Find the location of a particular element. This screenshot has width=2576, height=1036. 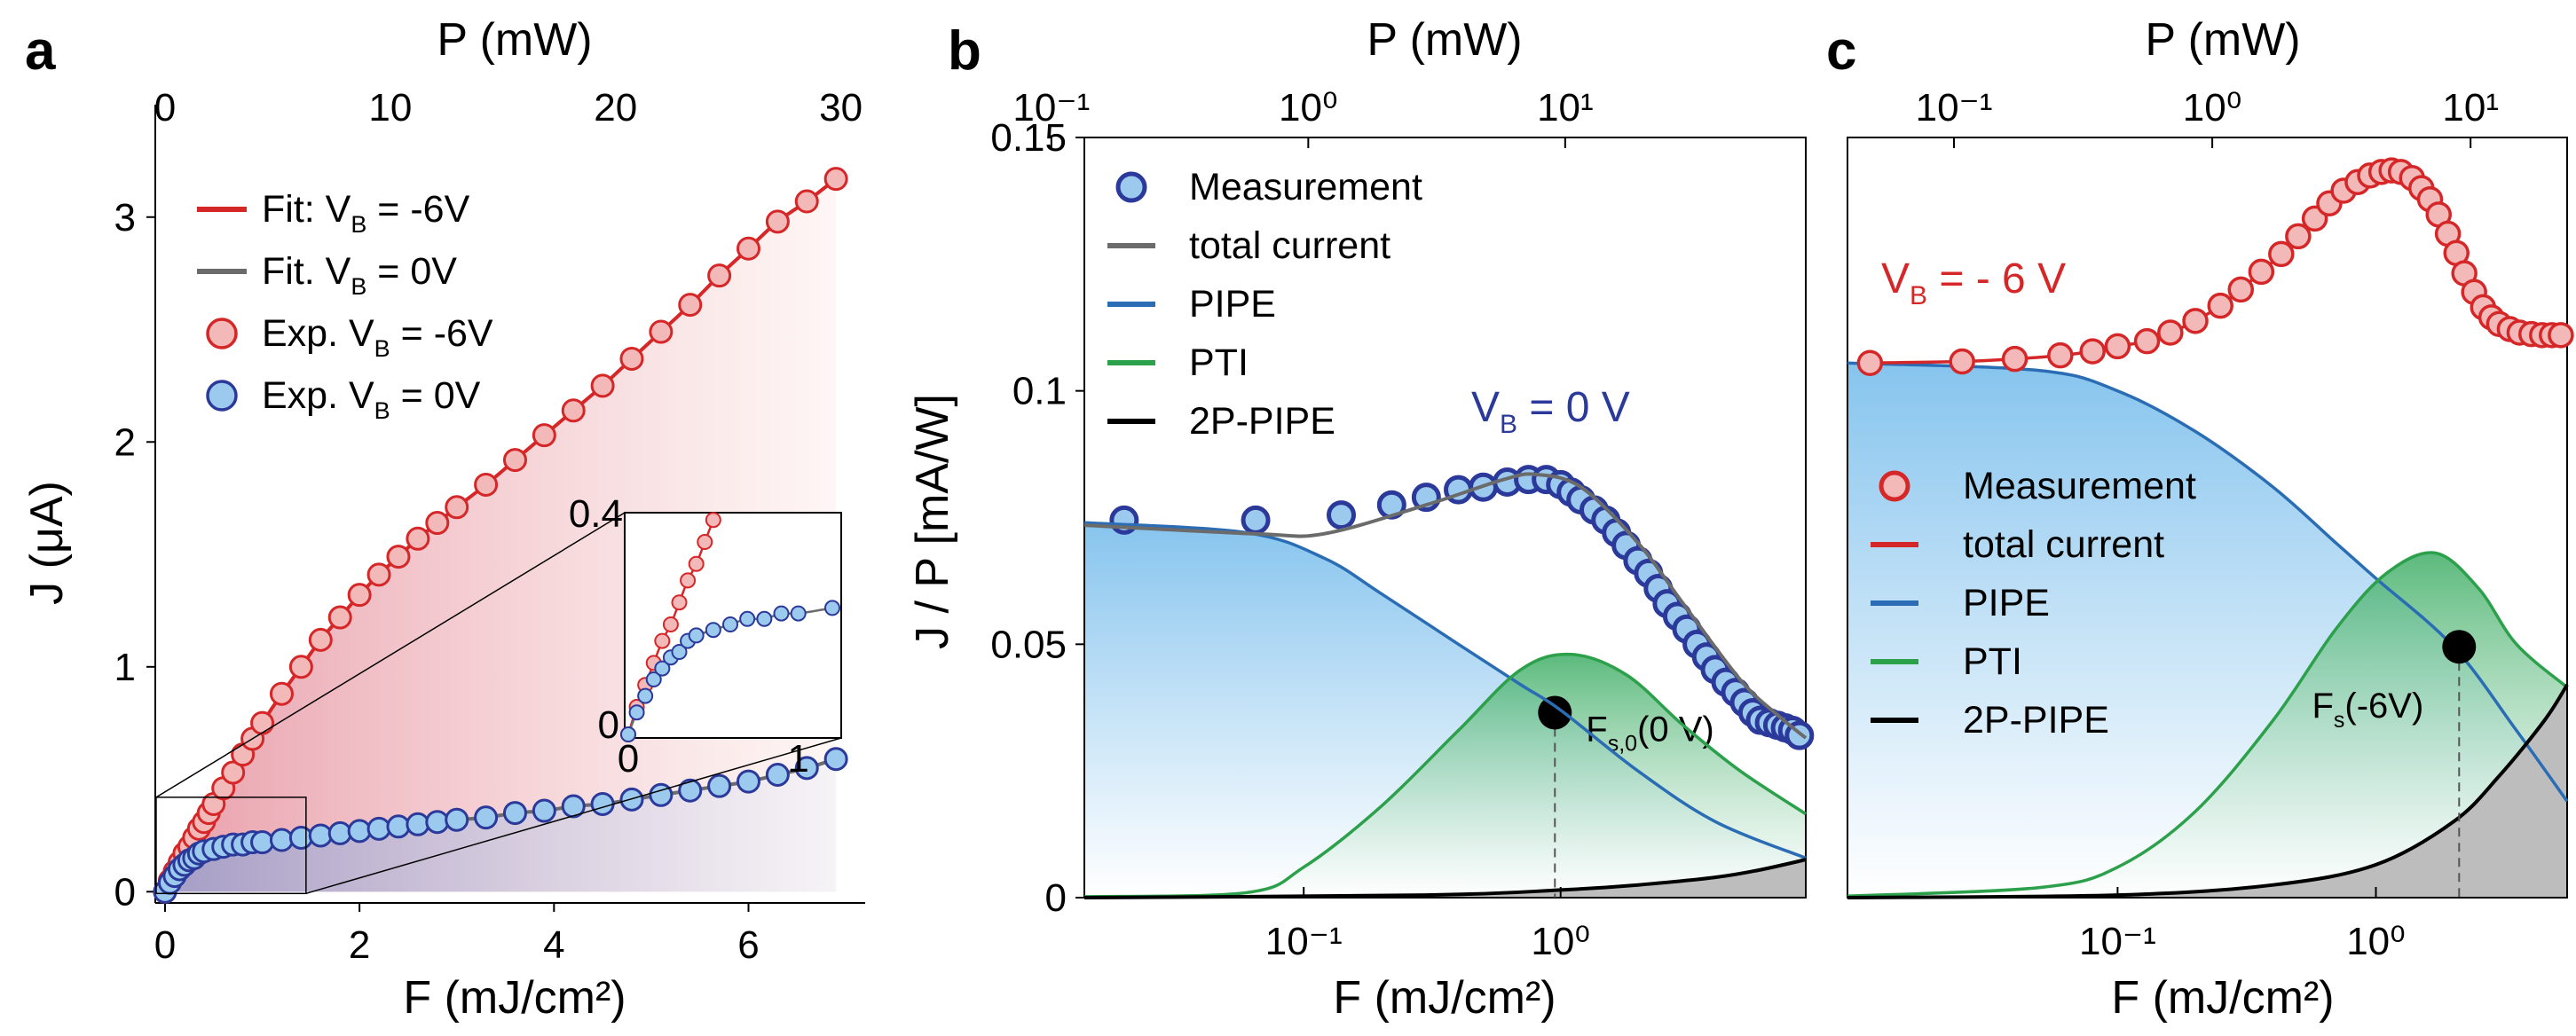

x-tick-label: 2 is located at coordinates (360, 945).